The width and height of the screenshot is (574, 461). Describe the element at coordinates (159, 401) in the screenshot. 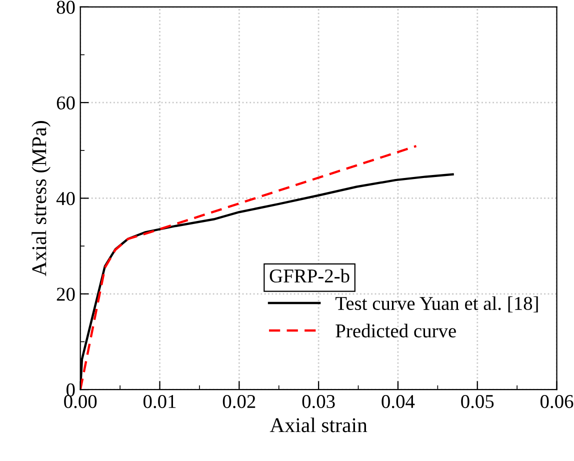

I see `x-tick-label: 0.01` at that location.